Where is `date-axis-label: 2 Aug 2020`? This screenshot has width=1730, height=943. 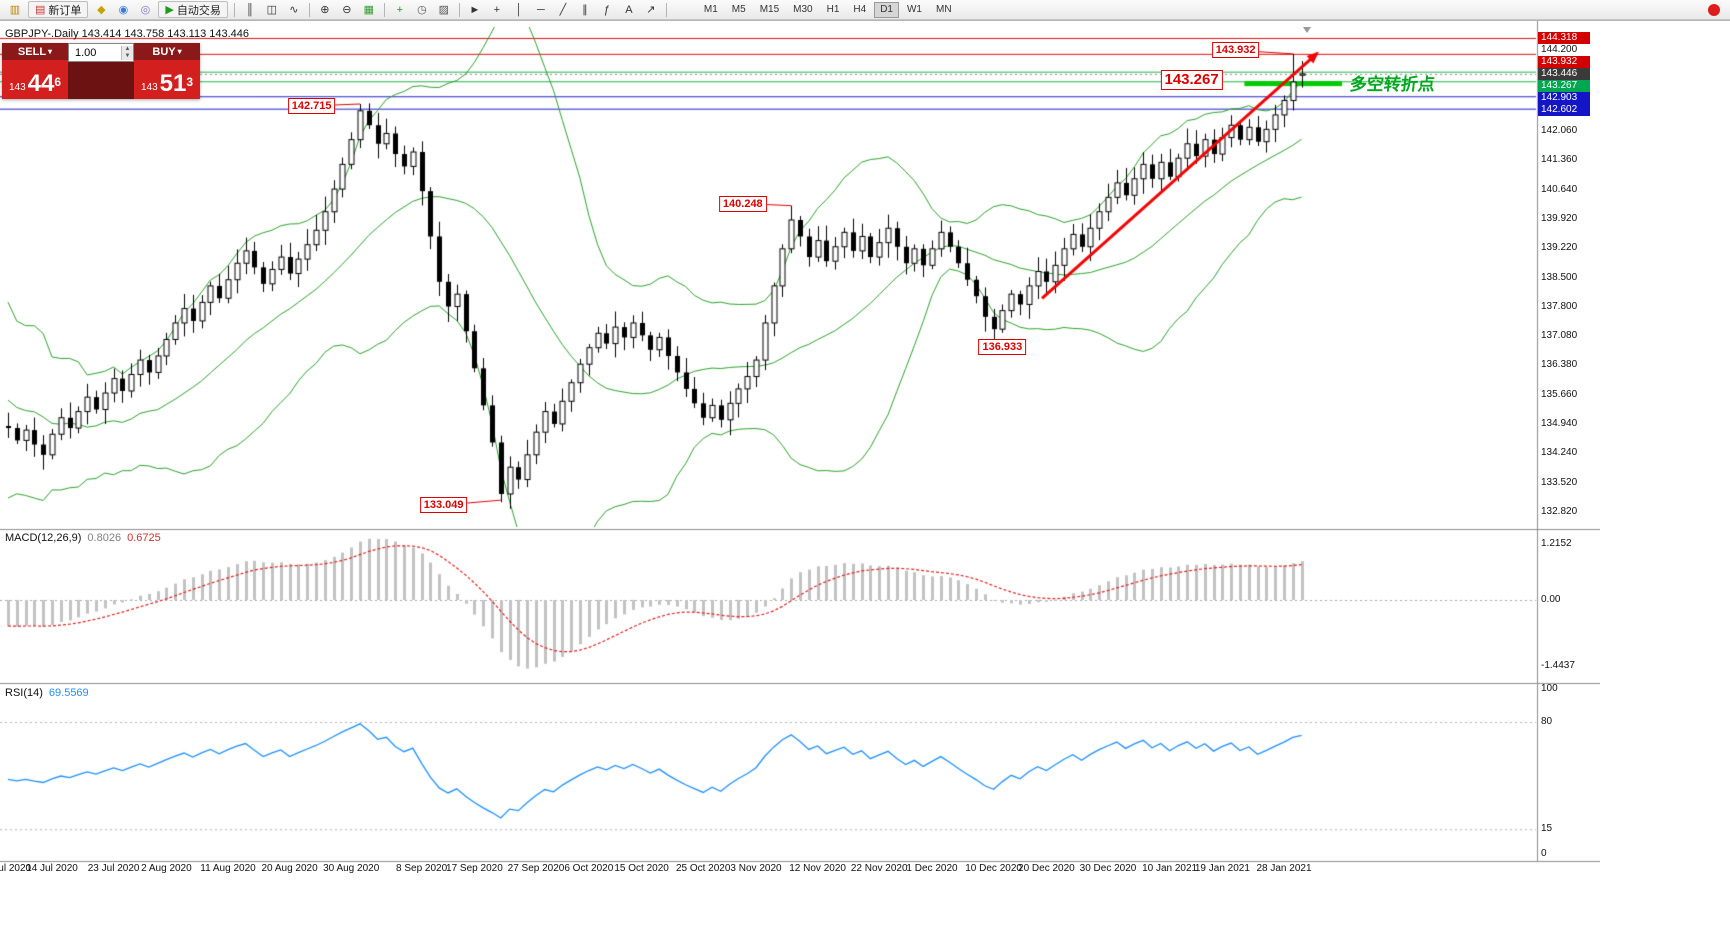
date-axis-label: 2 Aug 2020 is located at coordinates (166, 868).